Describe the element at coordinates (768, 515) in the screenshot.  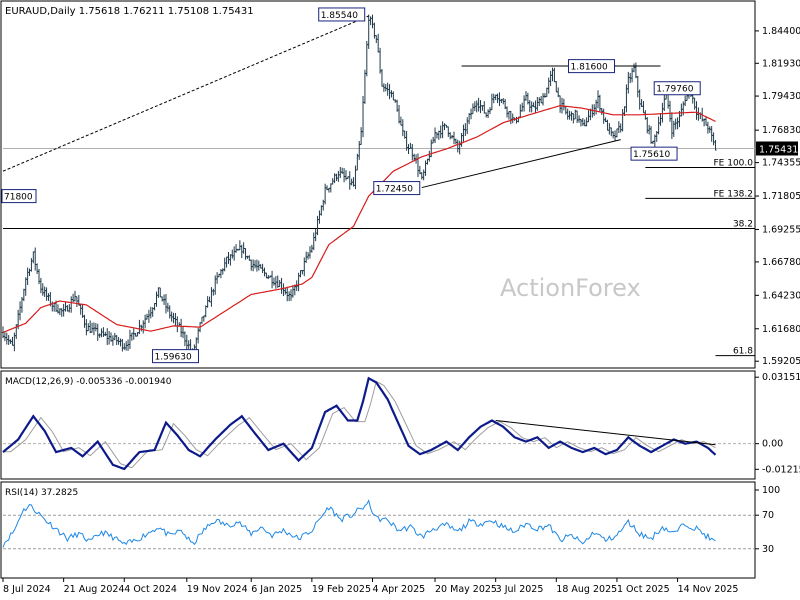
I see `rsi-axis-label: 70` at that location.